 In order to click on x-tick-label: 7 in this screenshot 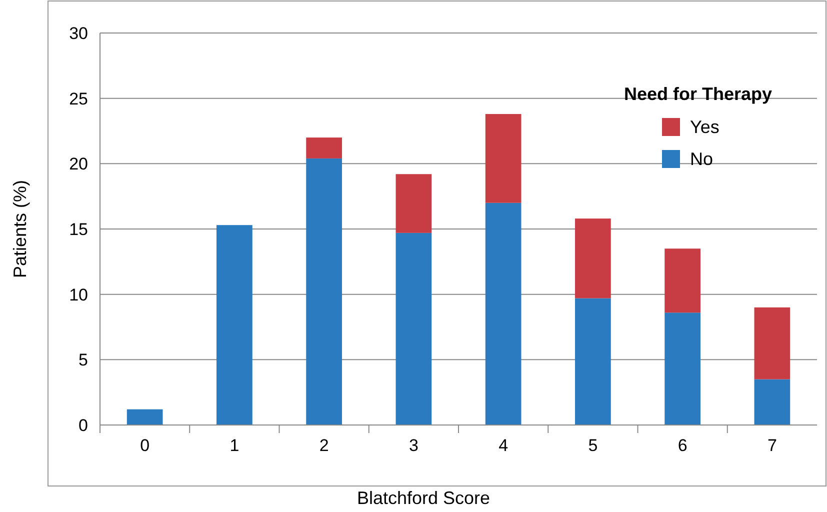, I will do `click(772, 445)`.